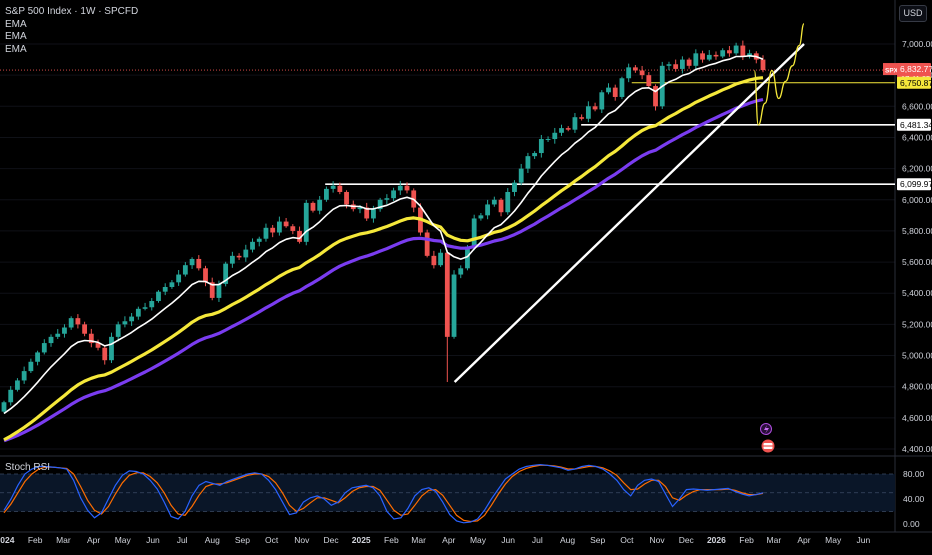 This screenshot has width=932, height=555. Describe the element at coordinates (16, 49) in the screenshot. I see `ema-label-3: EMA` at that location.